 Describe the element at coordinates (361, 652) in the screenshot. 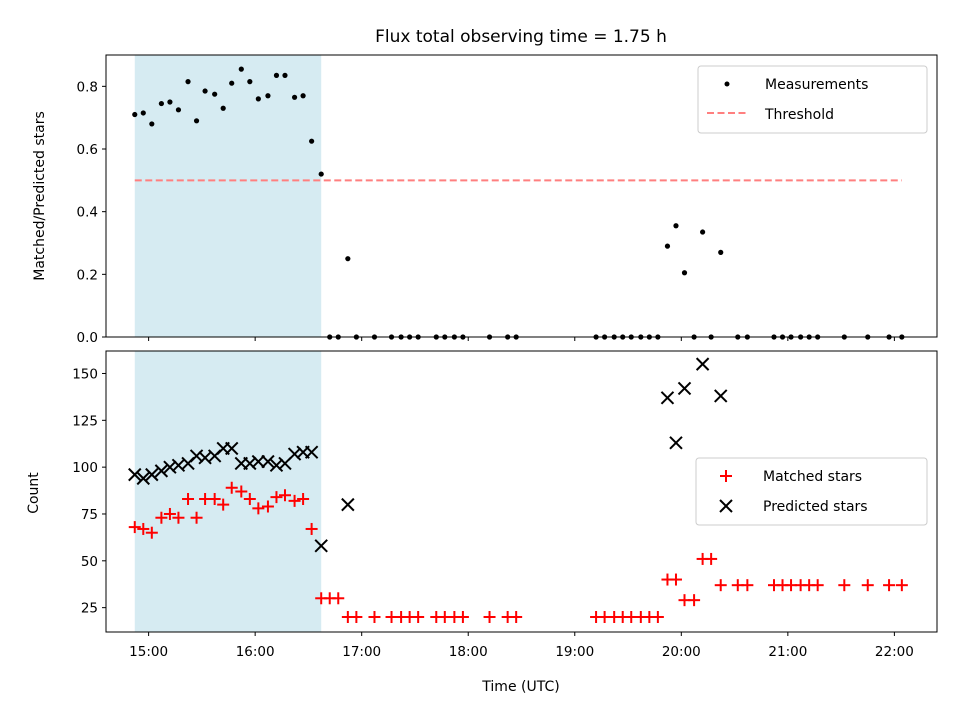

I see `bottom-xtick-label: 17:00` at that location.